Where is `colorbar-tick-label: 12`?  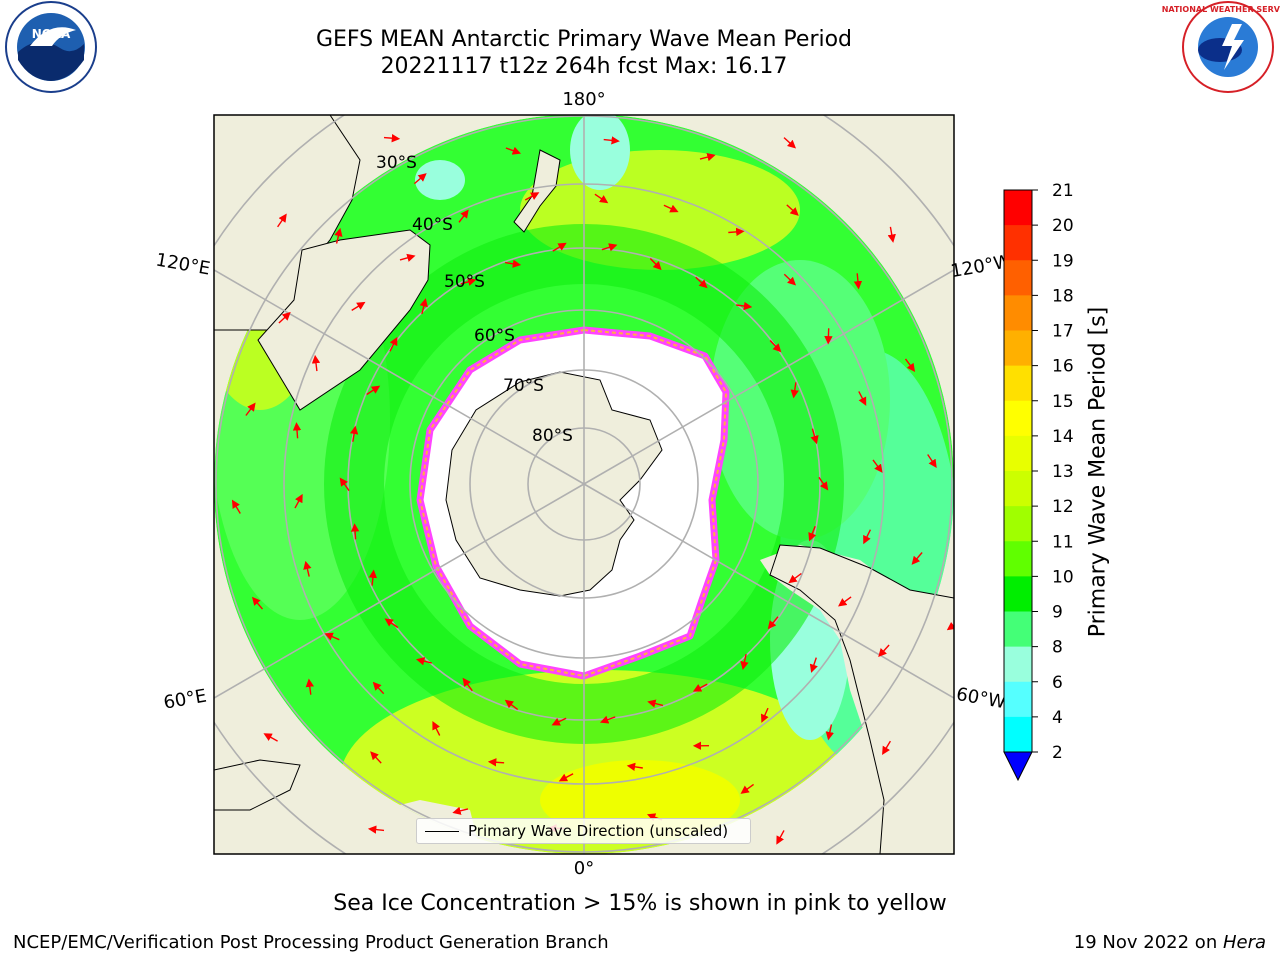
colorbar-tick-label: 12 is located at coordinates (1063, 507).